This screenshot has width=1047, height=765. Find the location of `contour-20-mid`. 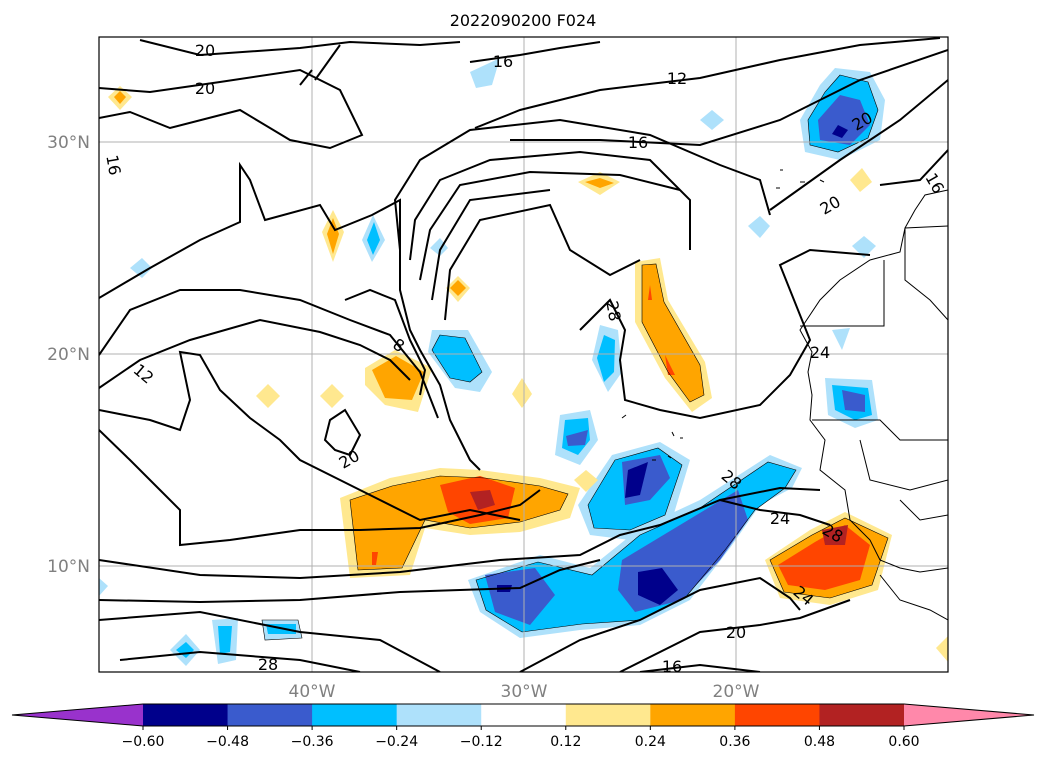

contour-20-mid is located at coordinates (858, 145).